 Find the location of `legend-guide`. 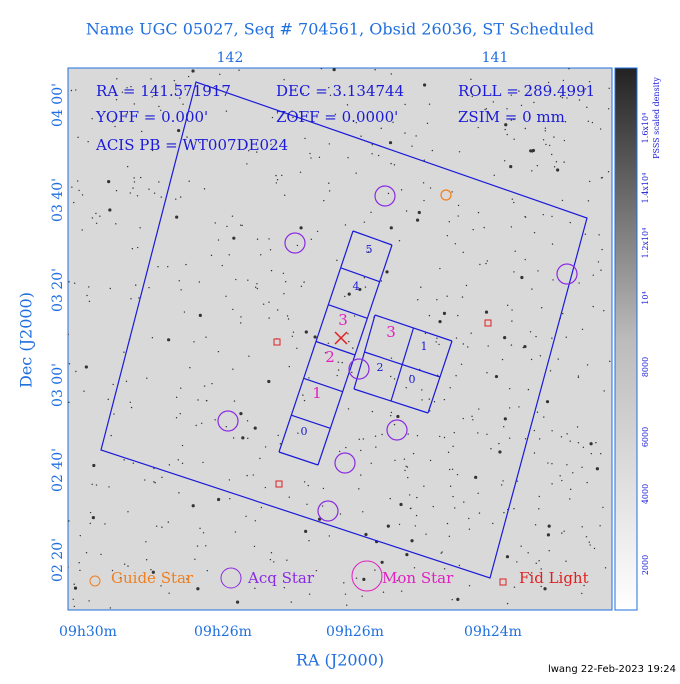

legend-guide is located at coordinates (95, 581).